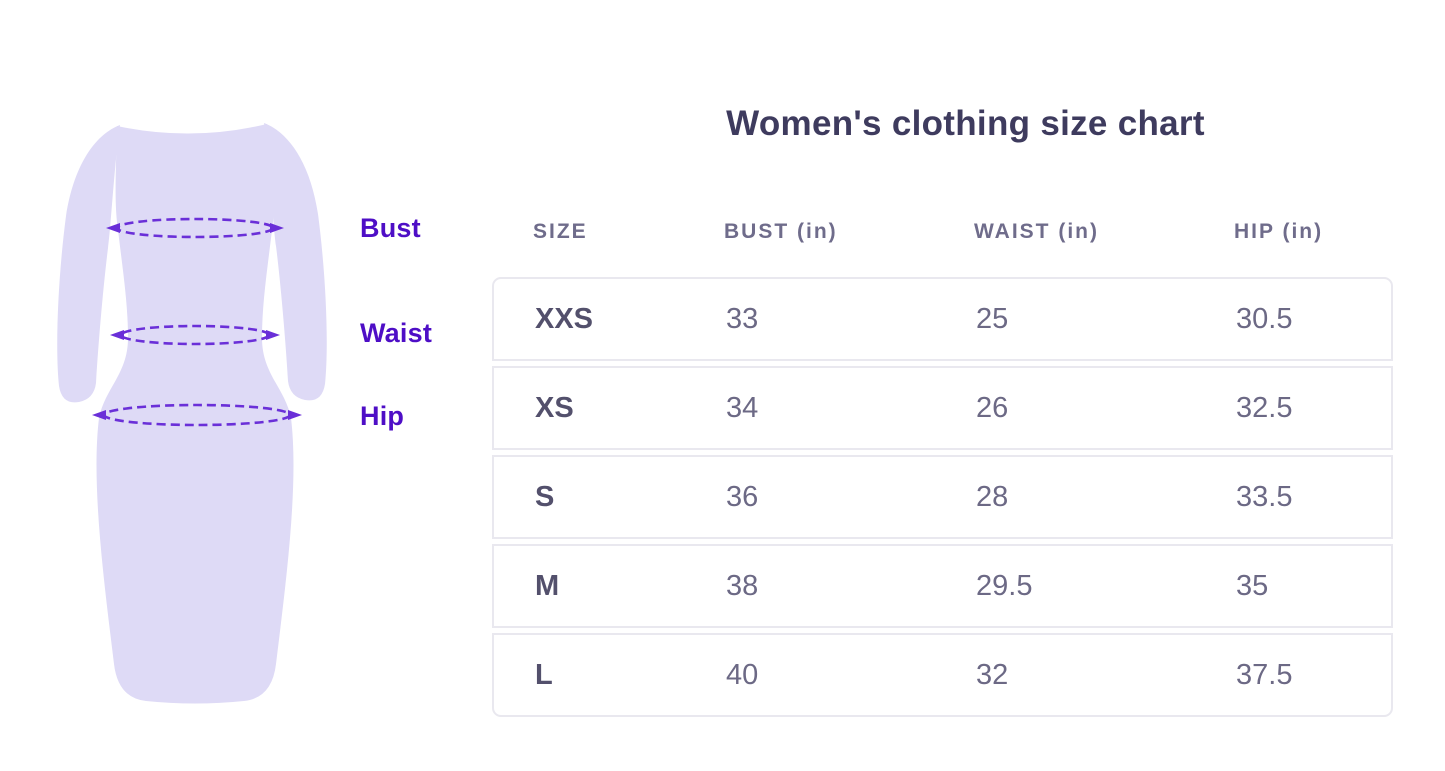 The height and width of the screenshot is (771, 1445). What do you see at coordinates (781, 231) in the screenshot?
I see `column-header-bust: BUST (in)` at bounding box center [781, 231].